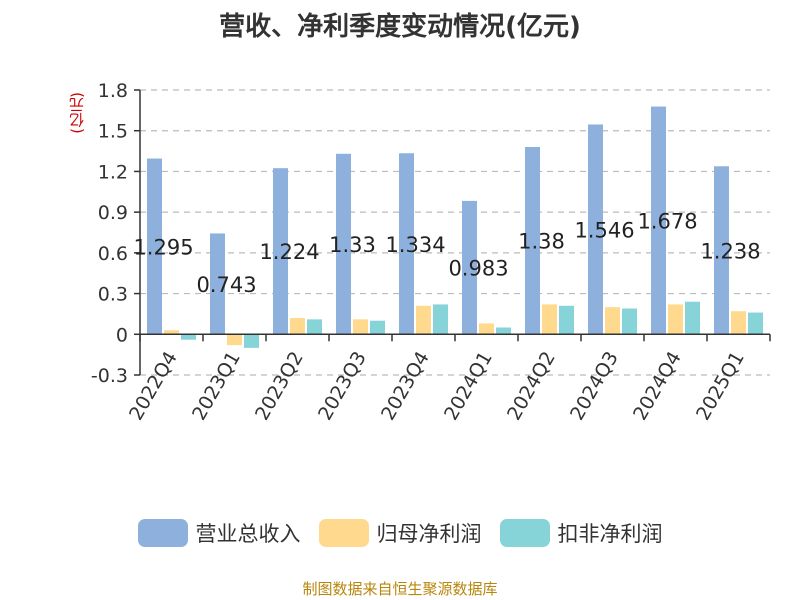 The image size is (800, 600). What do you see at coordinates (162, 533) in the screenshot?
I see `legend-swatch-revenue` at bounding box center [162, 533].